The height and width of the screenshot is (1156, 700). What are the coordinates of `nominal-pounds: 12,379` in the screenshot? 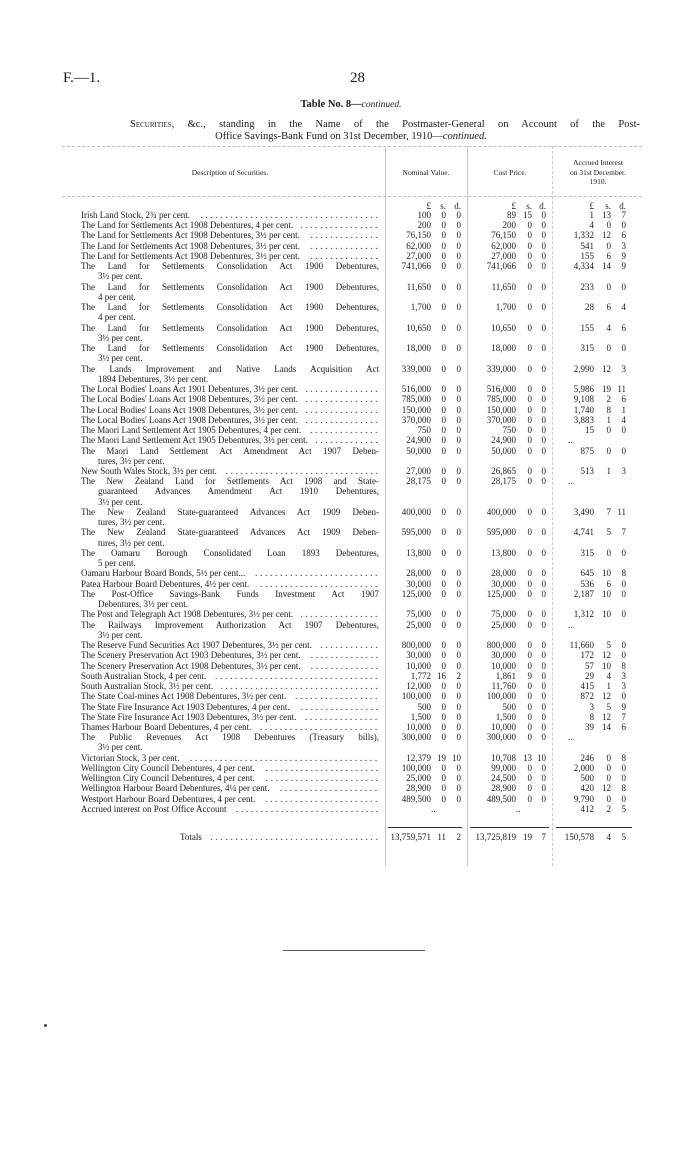 It's located at (418, 757).